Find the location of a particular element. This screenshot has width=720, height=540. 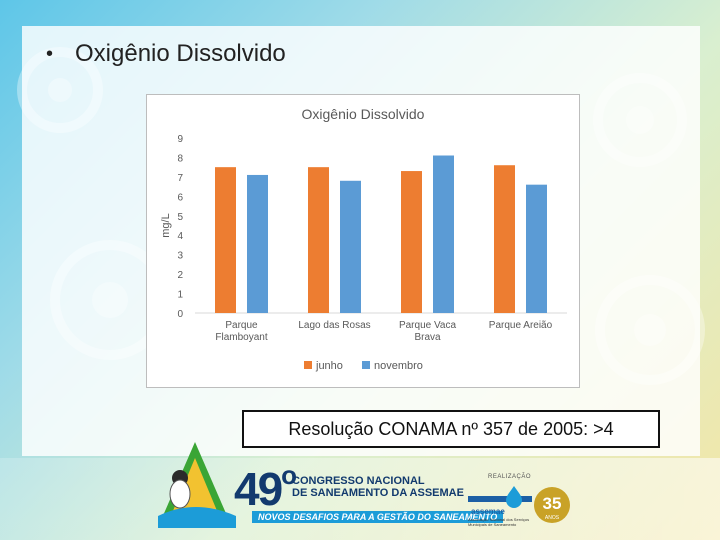

x-tick-label: Parque Areião is located at coordinates (521, 325).